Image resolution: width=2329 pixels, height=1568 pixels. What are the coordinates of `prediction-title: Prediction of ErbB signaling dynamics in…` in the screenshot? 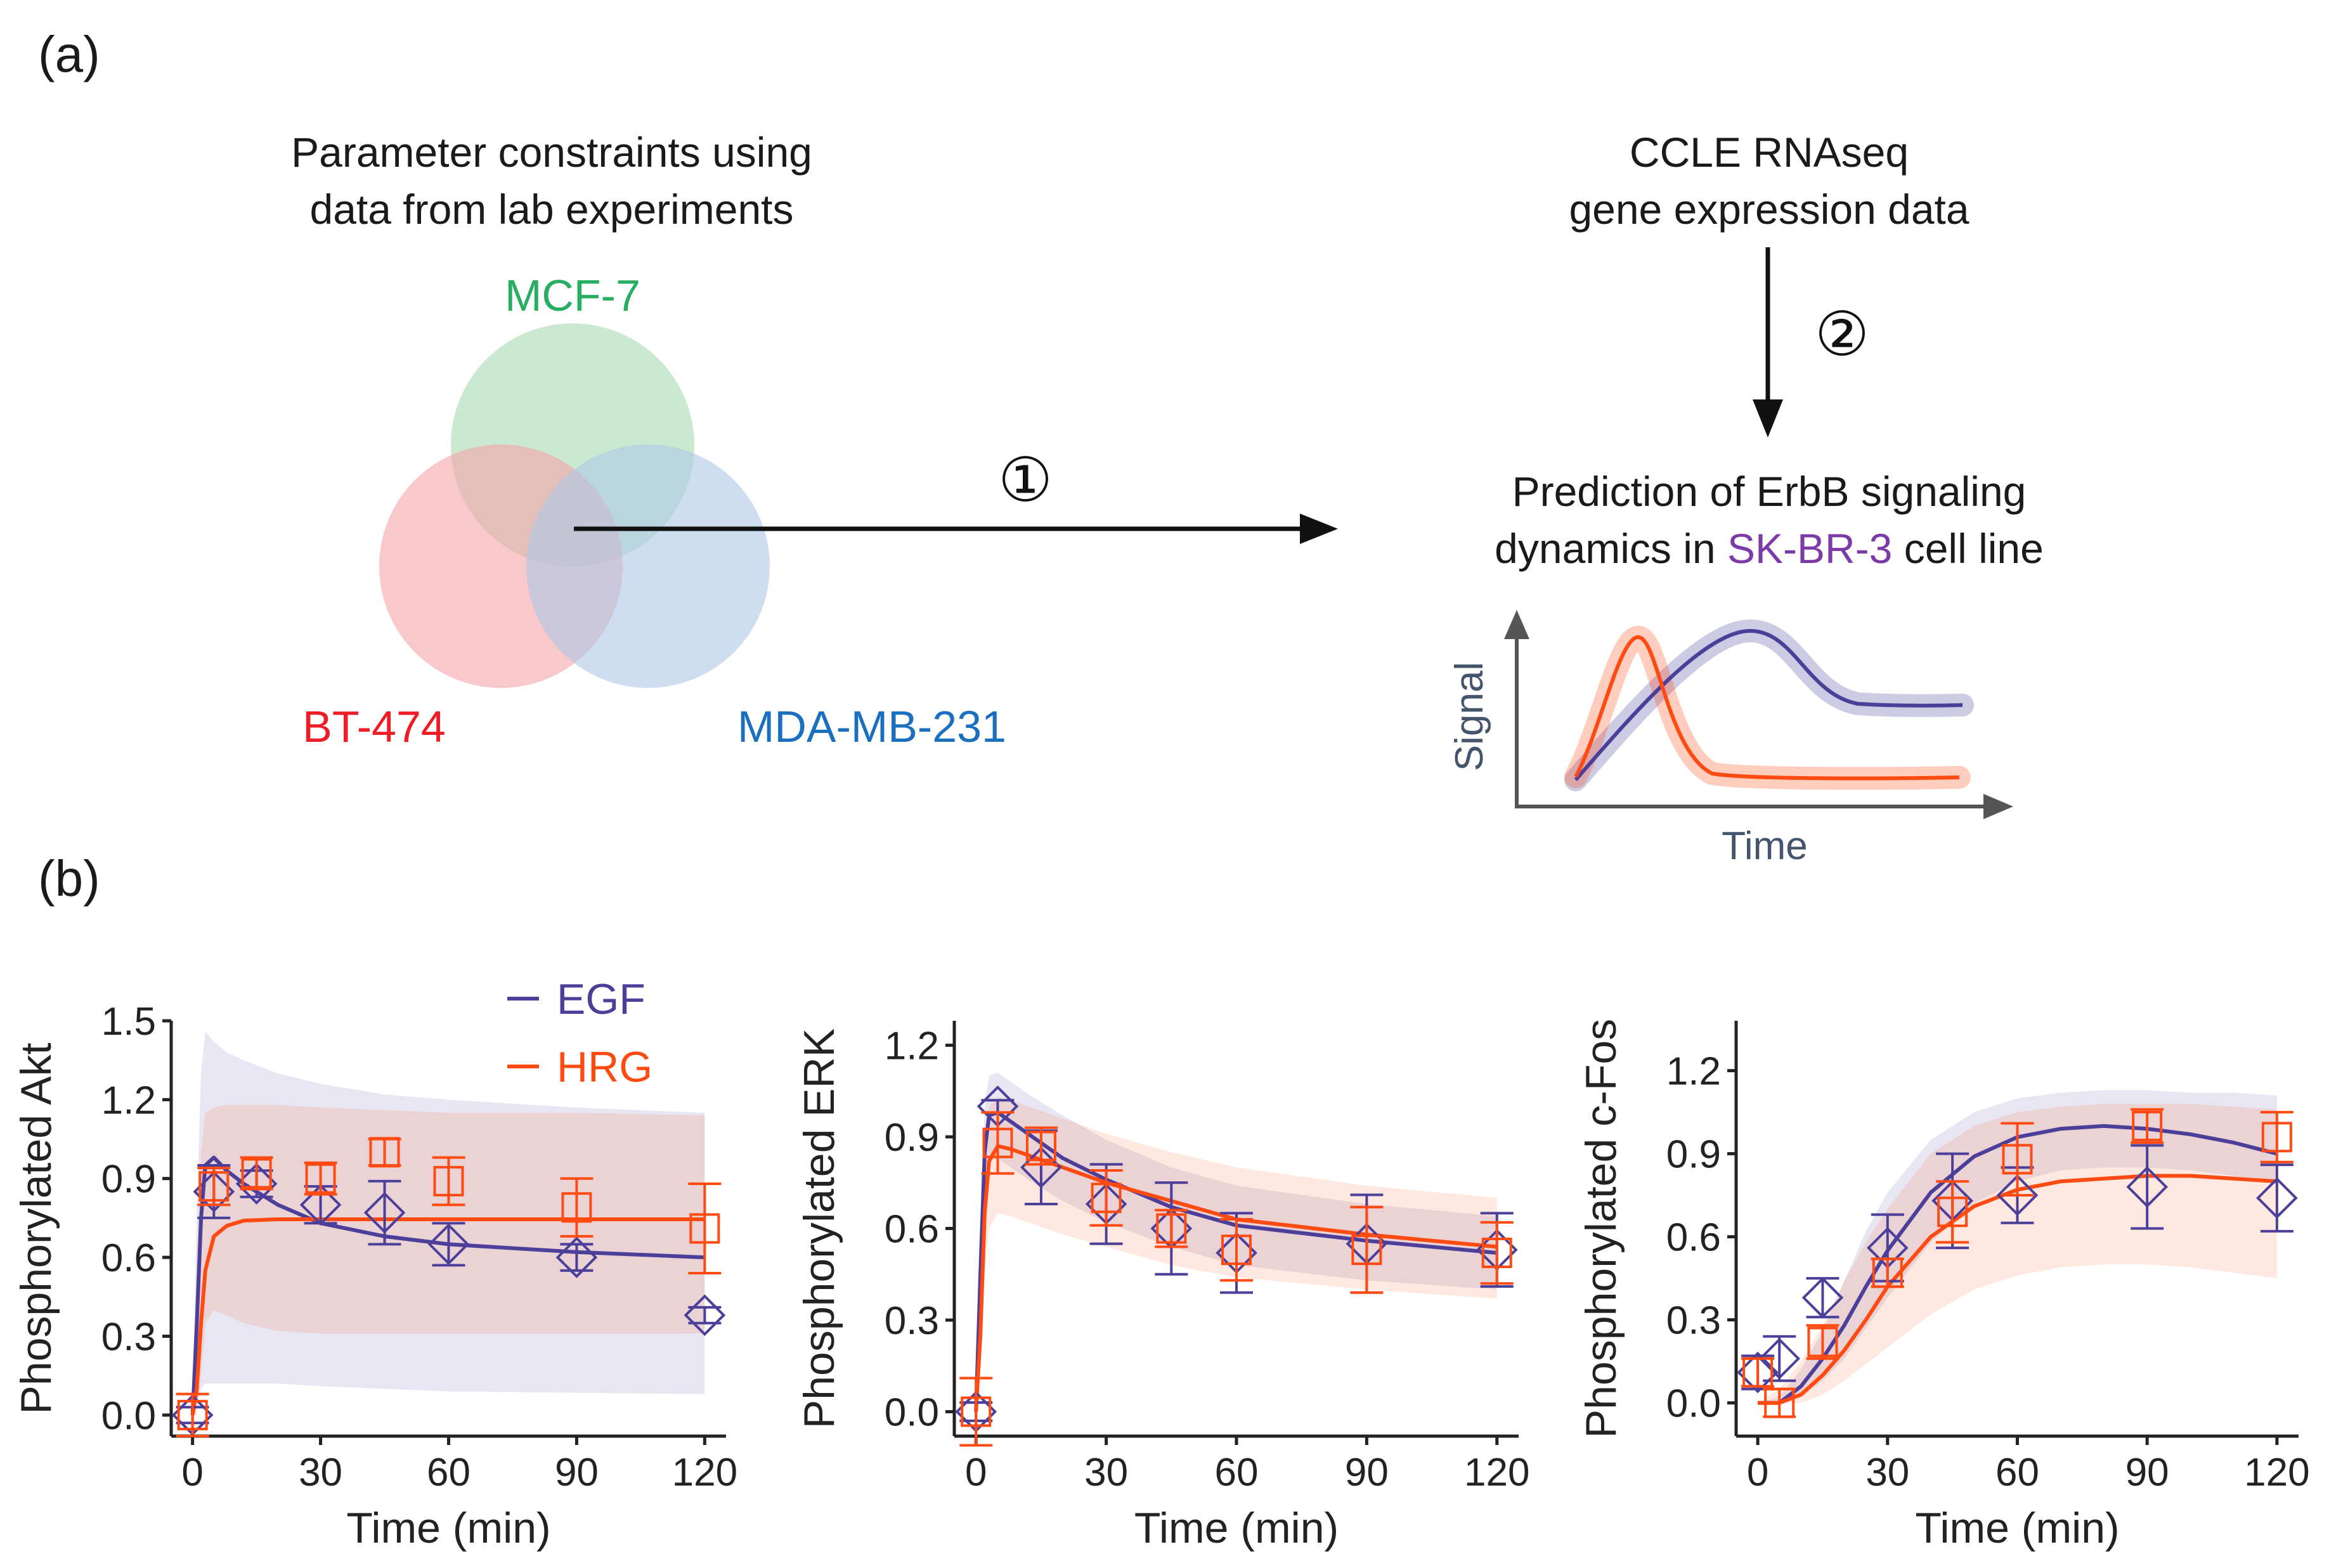 It's located at (1769, 520).